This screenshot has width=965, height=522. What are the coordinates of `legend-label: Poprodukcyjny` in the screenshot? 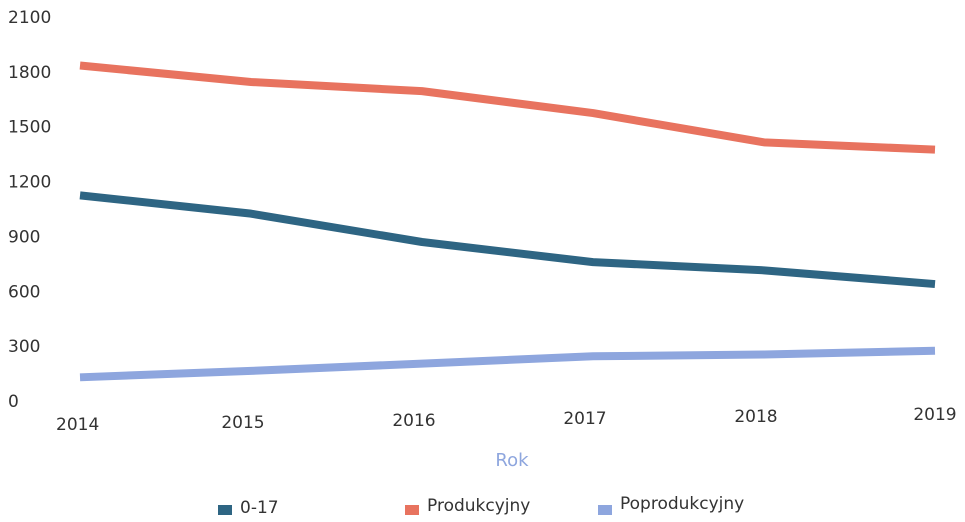 It's located at (682, 504).